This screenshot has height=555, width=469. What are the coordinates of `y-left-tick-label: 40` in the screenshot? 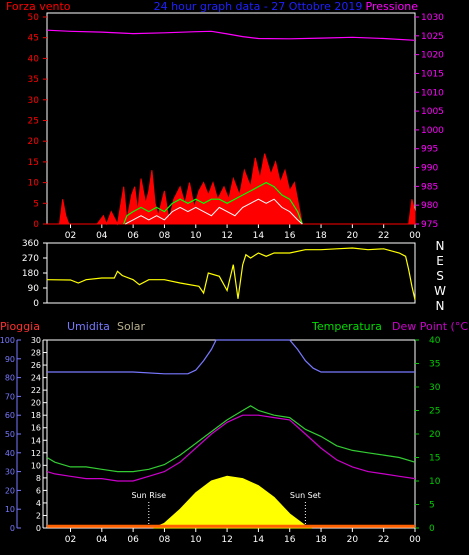 It's located at (34, 59).